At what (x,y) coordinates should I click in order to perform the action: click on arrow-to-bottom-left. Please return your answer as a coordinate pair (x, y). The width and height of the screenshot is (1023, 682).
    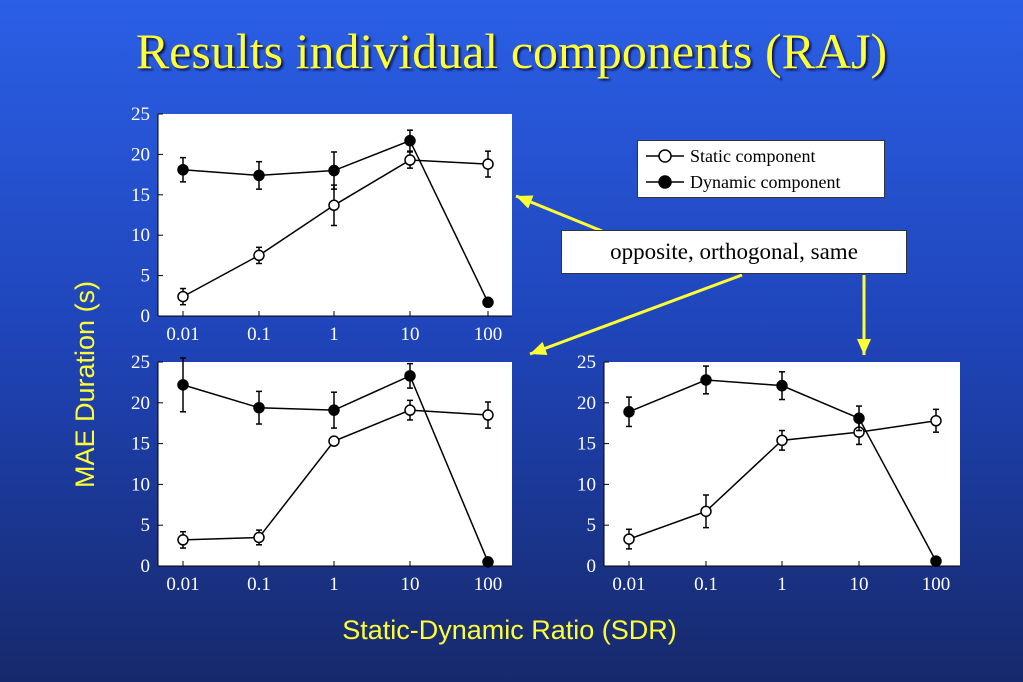
    Looking at the image, I should click on (636, 314).